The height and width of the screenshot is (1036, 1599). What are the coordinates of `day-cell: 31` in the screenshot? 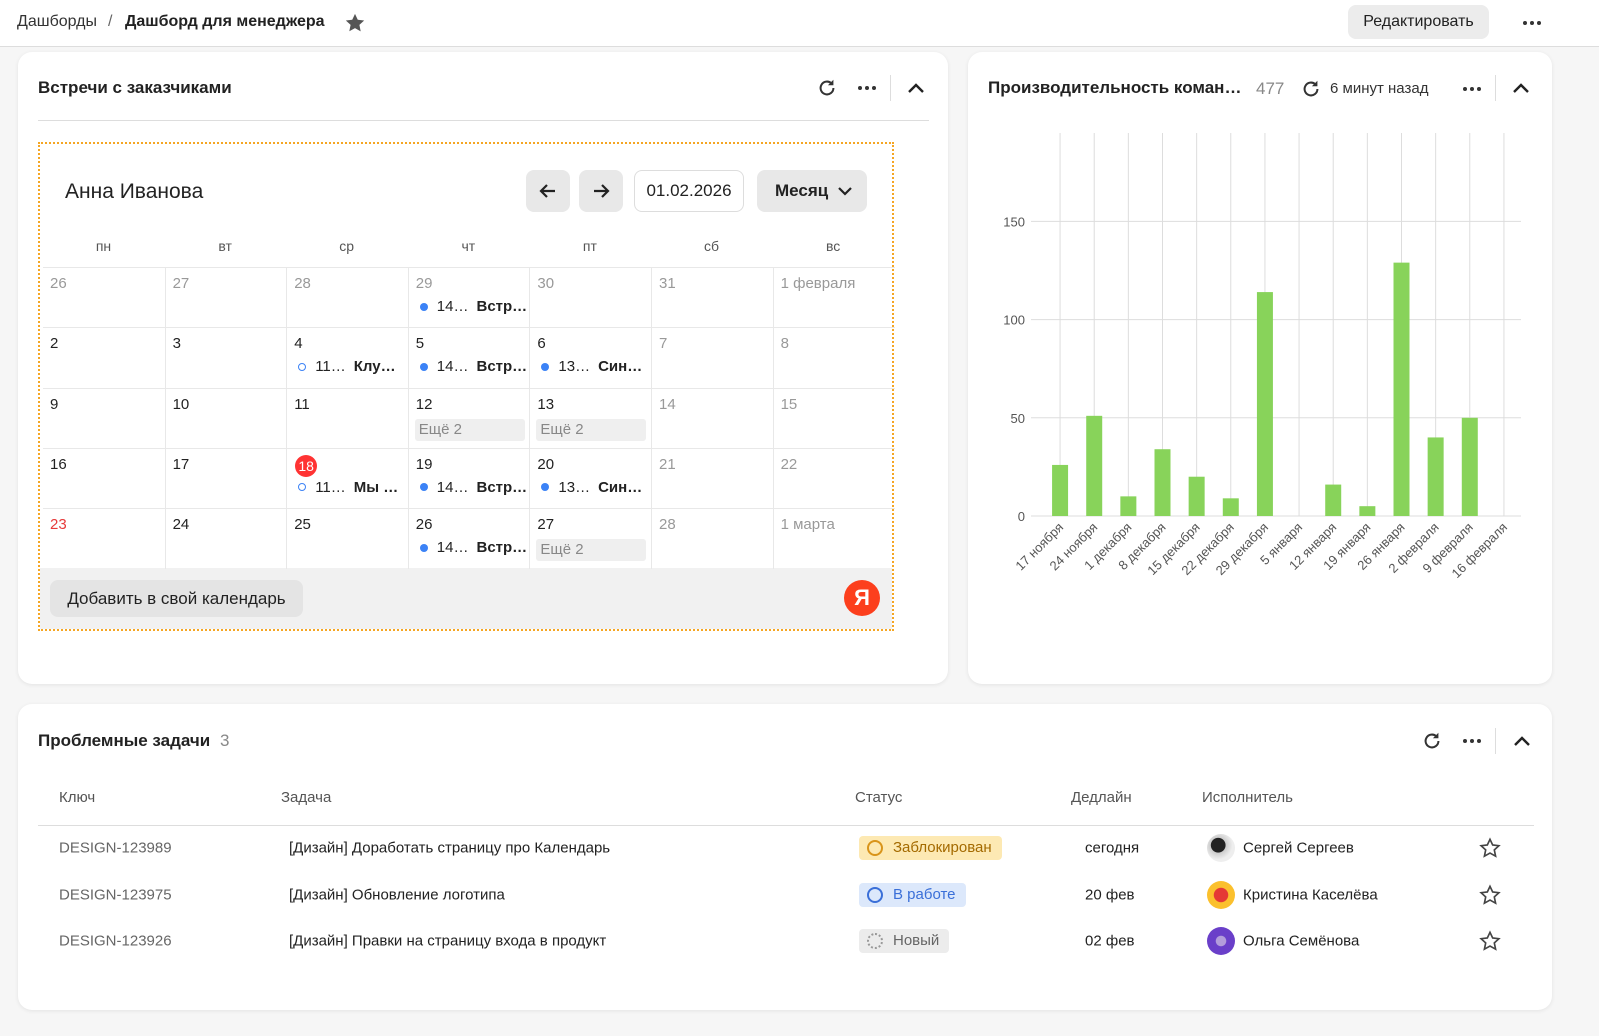 It's located at (712, 297).